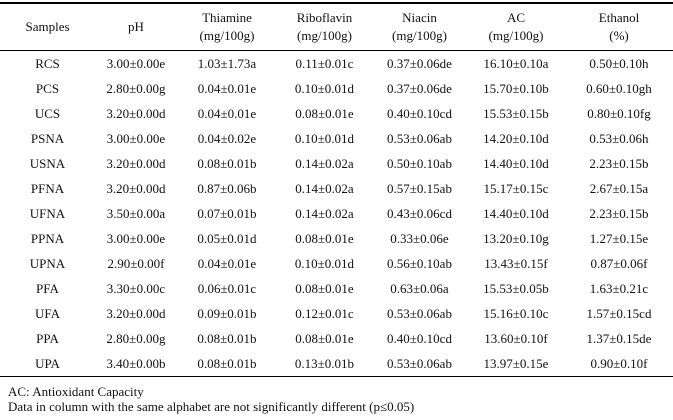 The height and width of the screenshot is (420, 673). Describe the element at coordinates (516, 27) in the screenshot. I see `column-header-ac: AC (mg/100g)` at that location.